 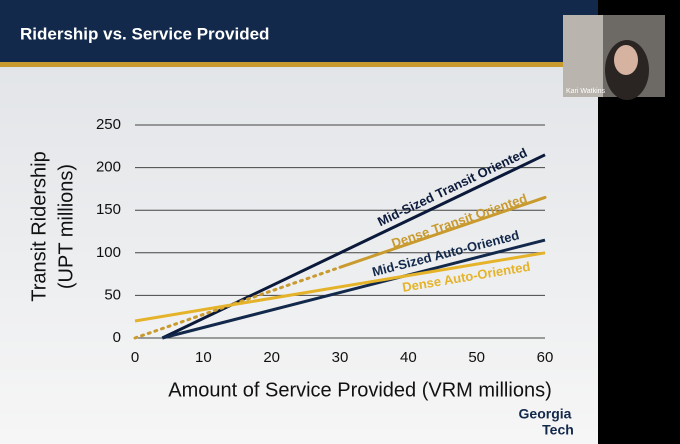 What do you see at coordinates (545, 414) in the screenshot?
I see `logo-text: Georgia` at bounding box center [545, 414].